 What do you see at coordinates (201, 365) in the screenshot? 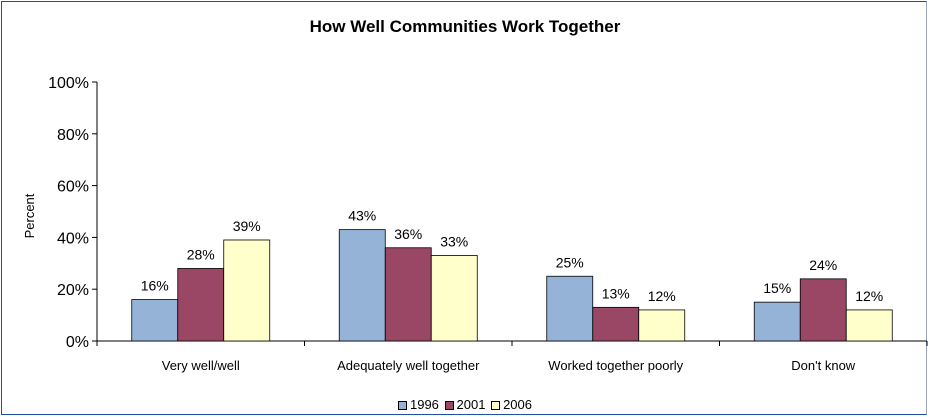
I see `x-tick-label: Very well/well` at bounding box center [201, 365].